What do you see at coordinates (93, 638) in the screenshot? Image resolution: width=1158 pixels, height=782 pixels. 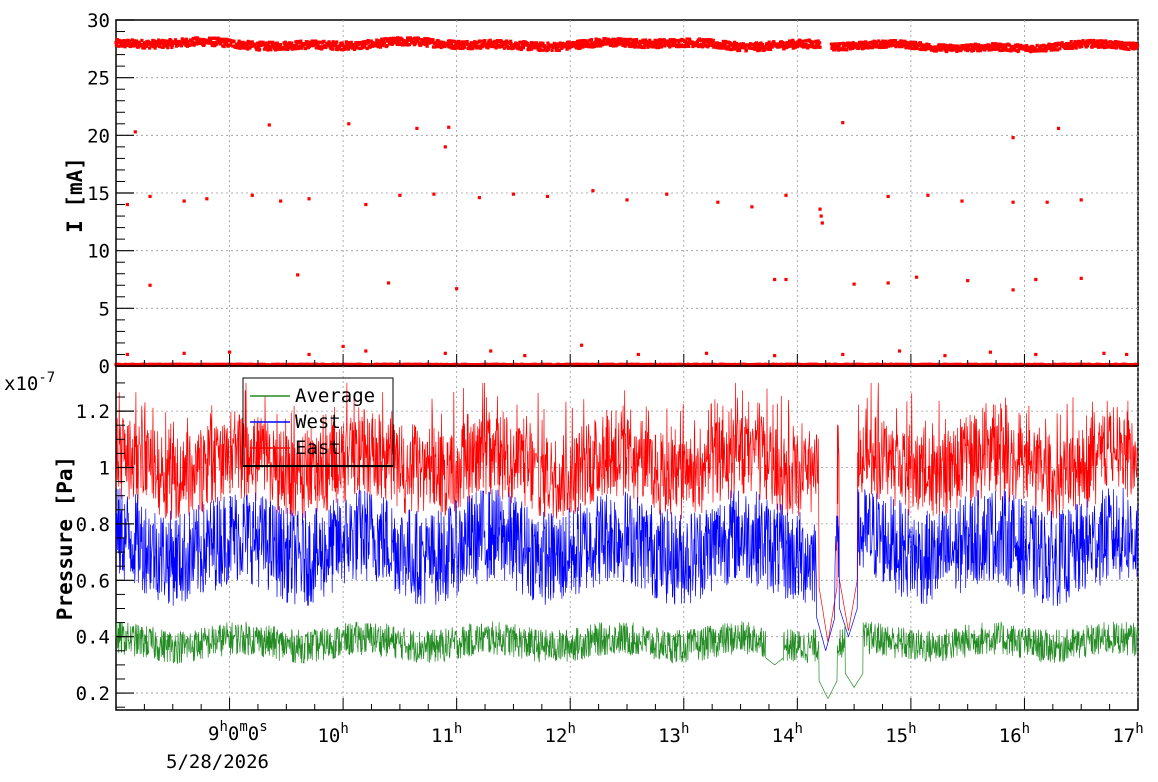 I see `pressure-y-tick-label: 0.4` at bounding box center [93, 638].